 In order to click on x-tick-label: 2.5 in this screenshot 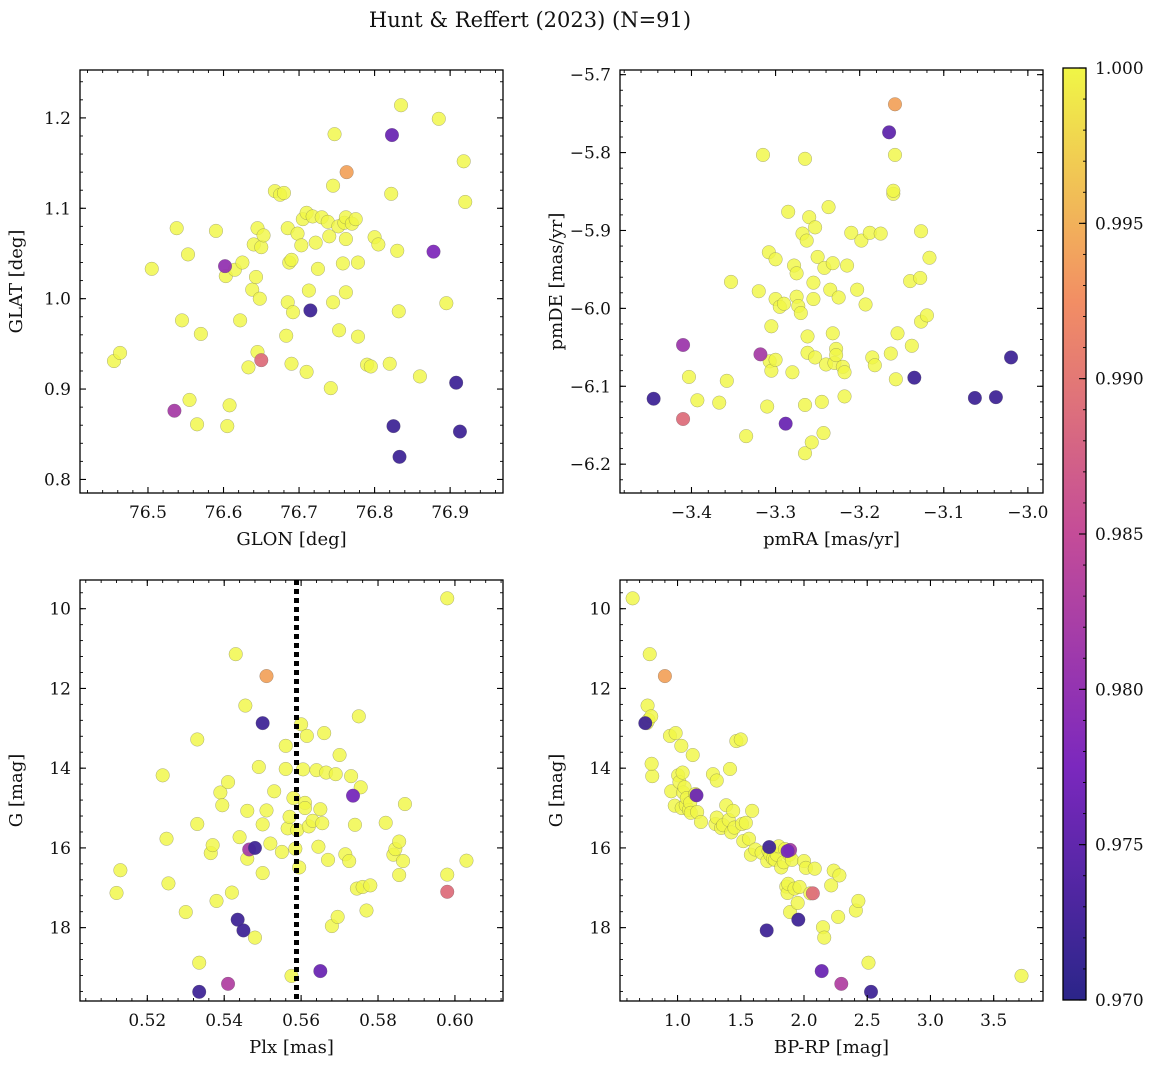, I will do `click(867, 1021)`.